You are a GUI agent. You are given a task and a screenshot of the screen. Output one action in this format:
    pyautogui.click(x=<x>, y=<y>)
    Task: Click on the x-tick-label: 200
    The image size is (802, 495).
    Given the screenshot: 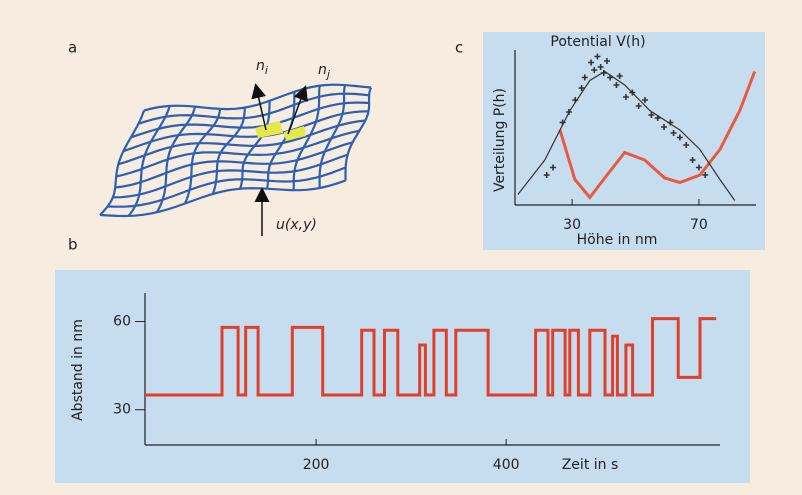 What is the action you would take?
    pyautogui.click(x=316, y=465)
    